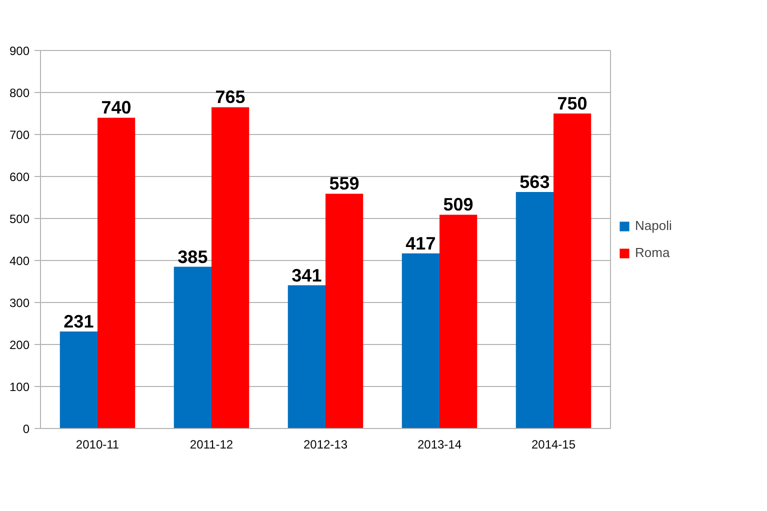 The height and width of the screenshot is (511, 767). Describe the element at coordinates (230, 97) in the screenshot. I see `data-label: 765` at that location.